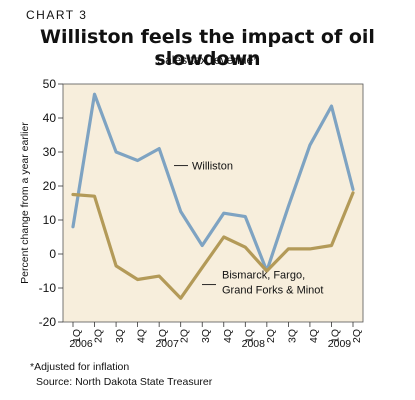 The width and height of the screenshot is (415, 400). What do you see at coordinates (124, 382) in the screenshot?
I see `source-note: Source: North Dakota State Treasurer` at bounding box center [124, 382].